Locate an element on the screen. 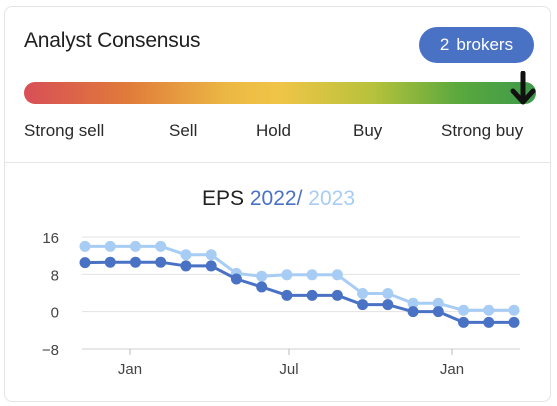 This screenshot has height=406, width=557. consensus-gradient-bar is located at coordinates (280, 93).